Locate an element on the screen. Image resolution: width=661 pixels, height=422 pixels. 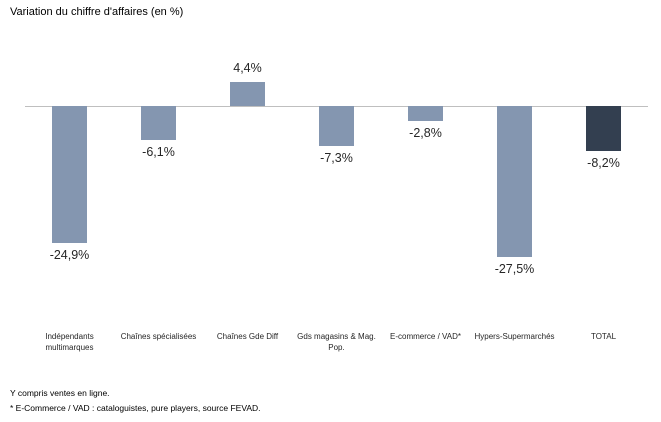
category-label: TOTAL is located at coordinates (603, 336).